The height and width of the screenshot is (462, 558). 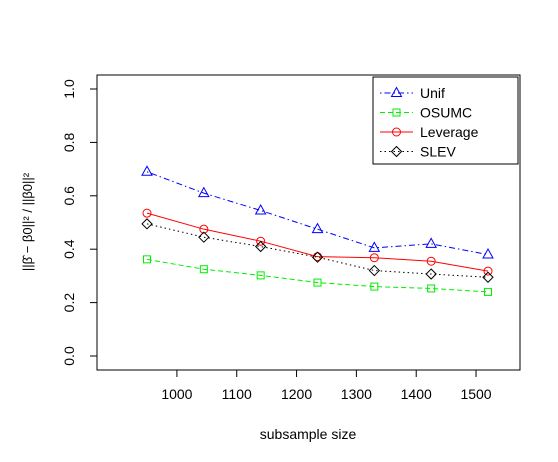 I want to click on series-osumc, so click(x=317, y=275).